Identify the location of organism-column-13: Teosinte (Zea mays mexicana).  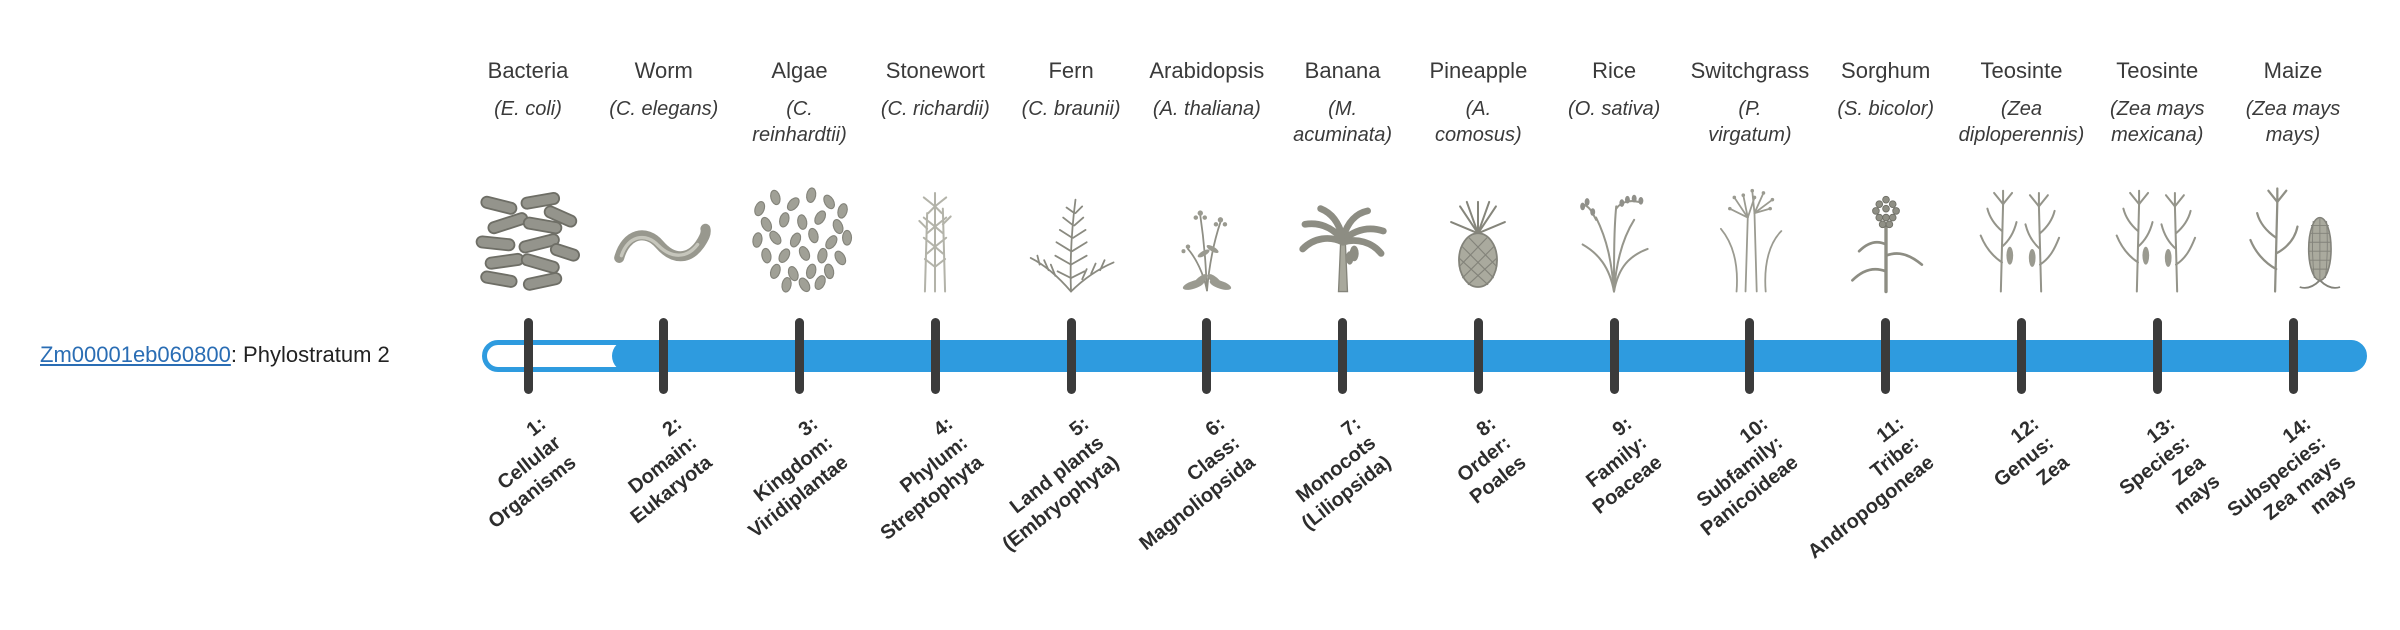
(2157, 74).